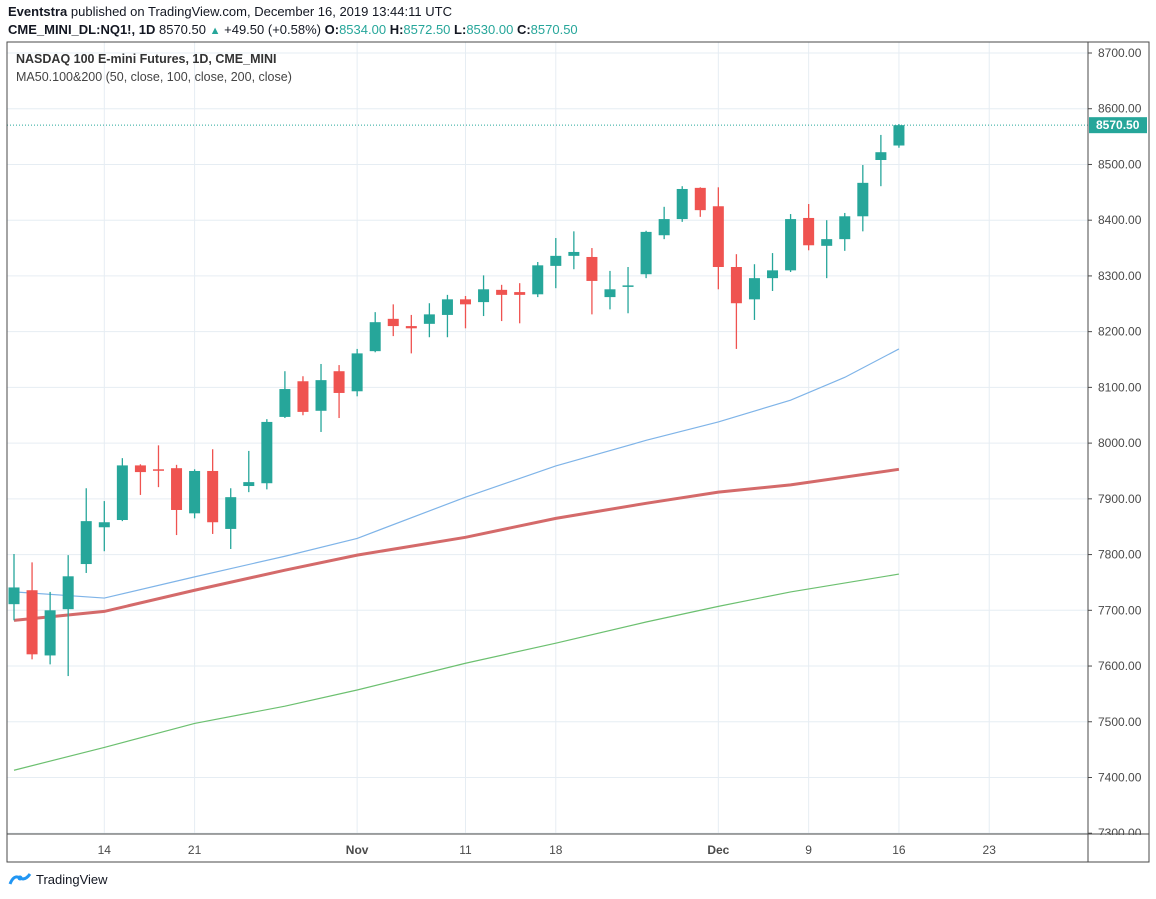  What do you see at coordinates (396, 29) in the screenshot?
I see `high-label: H:` at bounding box center [396, 29].